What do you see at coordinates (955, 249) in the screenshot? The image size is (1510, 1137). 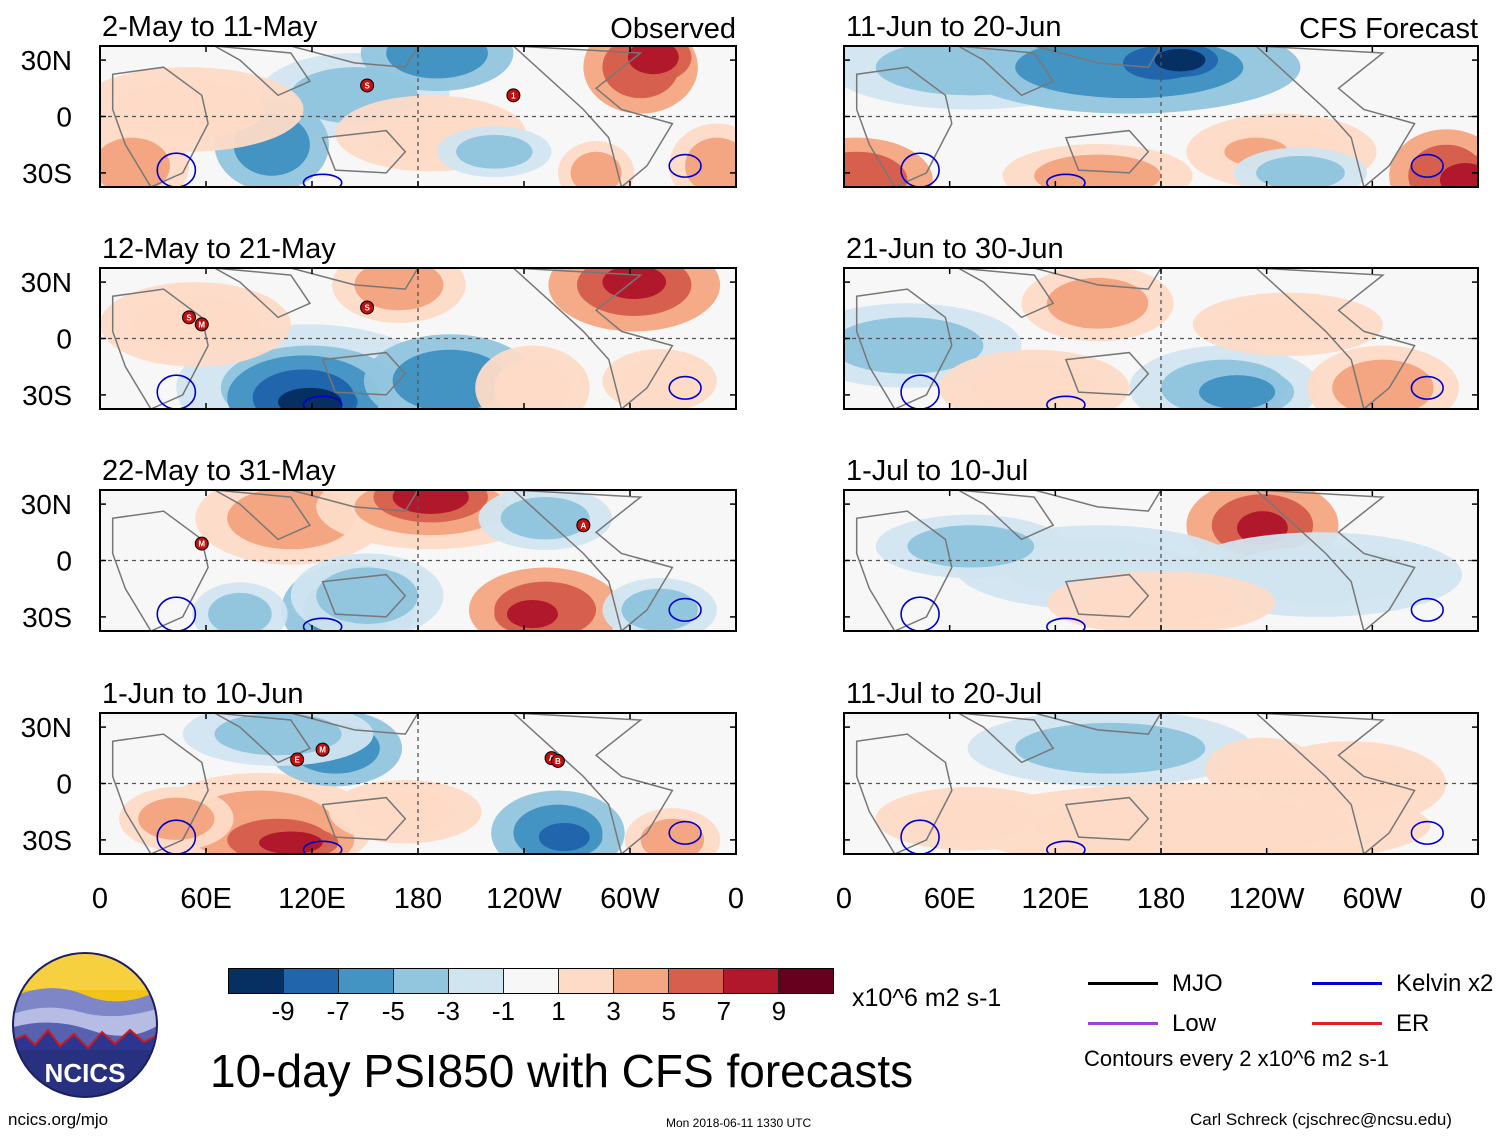 I see `panel-date-range: 21-Jun to 30-Jun` at bounding box center [955, 249].